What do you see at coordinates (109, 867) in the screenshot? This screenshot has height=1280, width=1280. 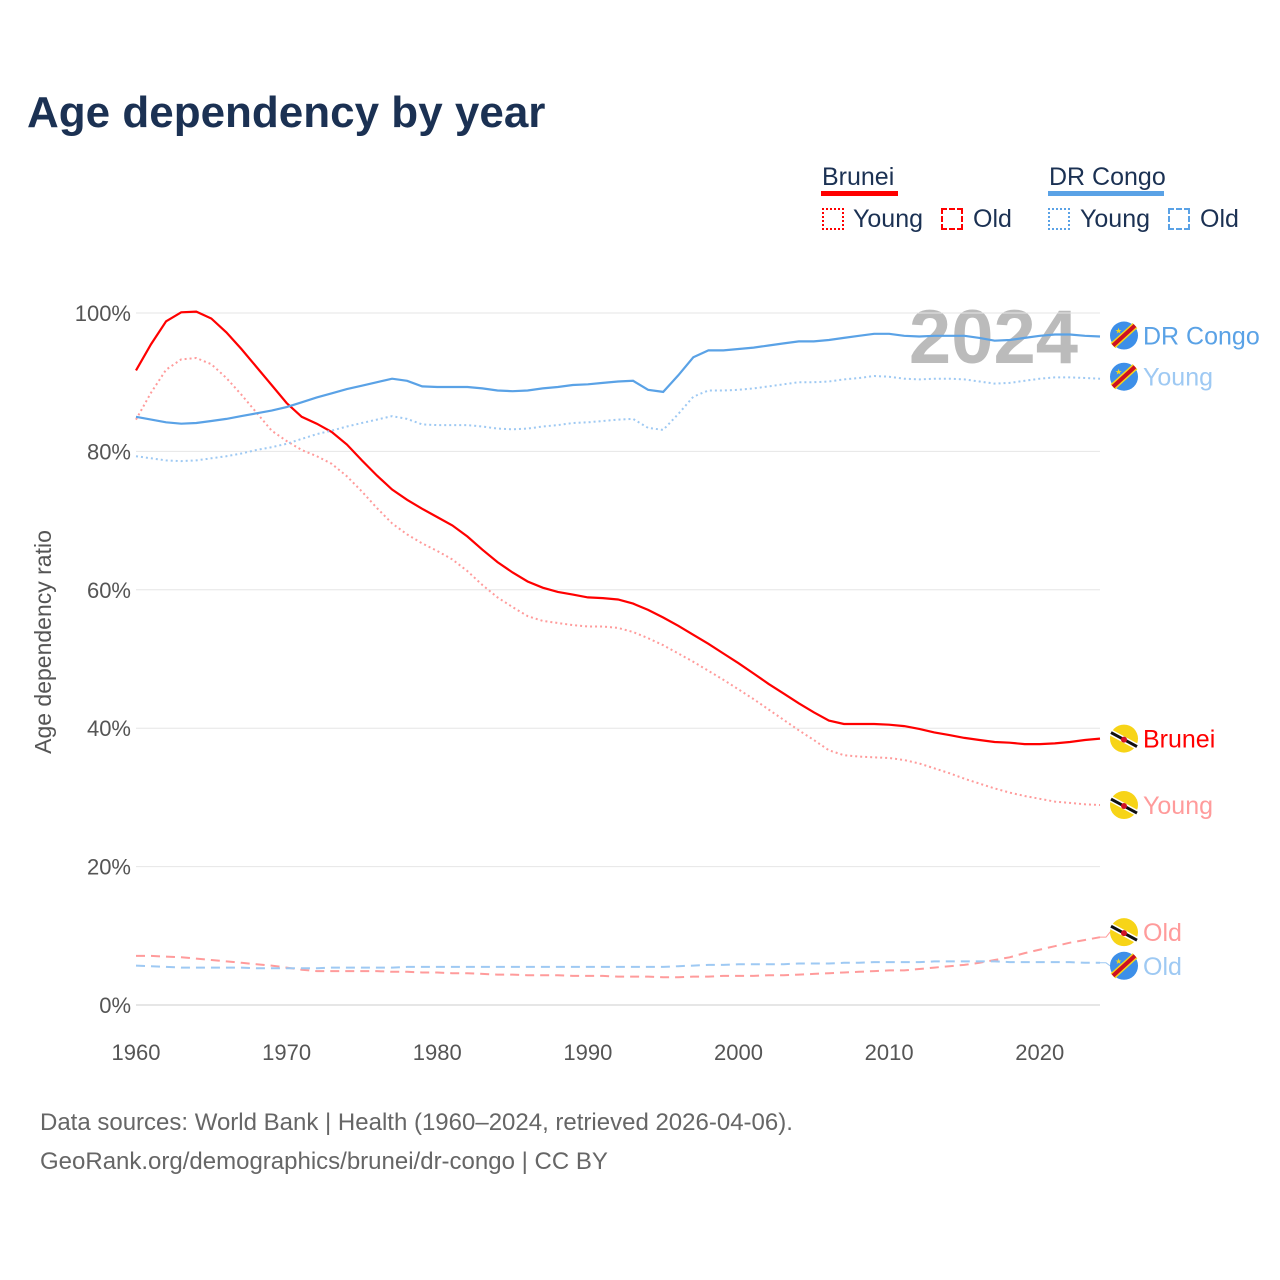 I see `y-tick-label: 20%` at bounding box center [109, 867].